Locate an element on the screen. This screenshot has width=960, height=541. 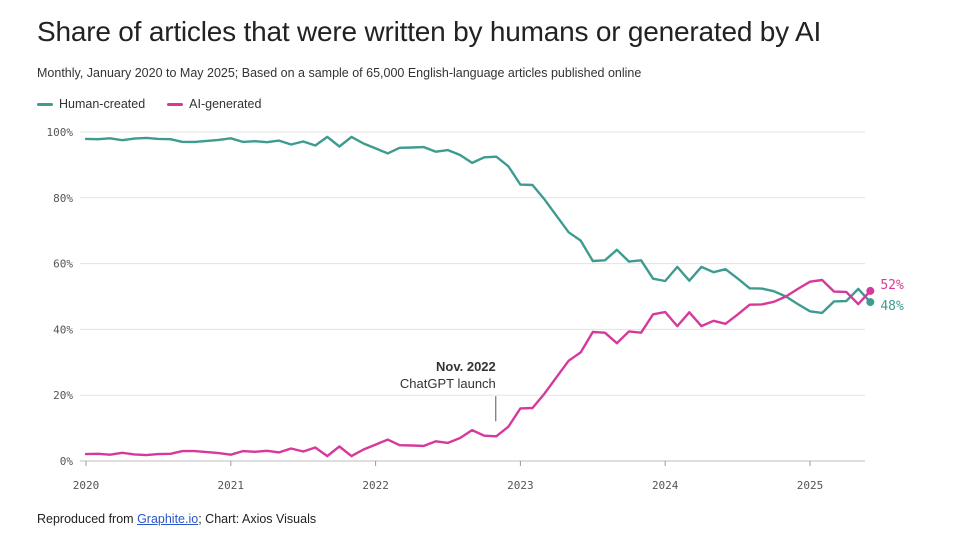
legend-item-ai: AI-generated is located at coordinates (214, 104).